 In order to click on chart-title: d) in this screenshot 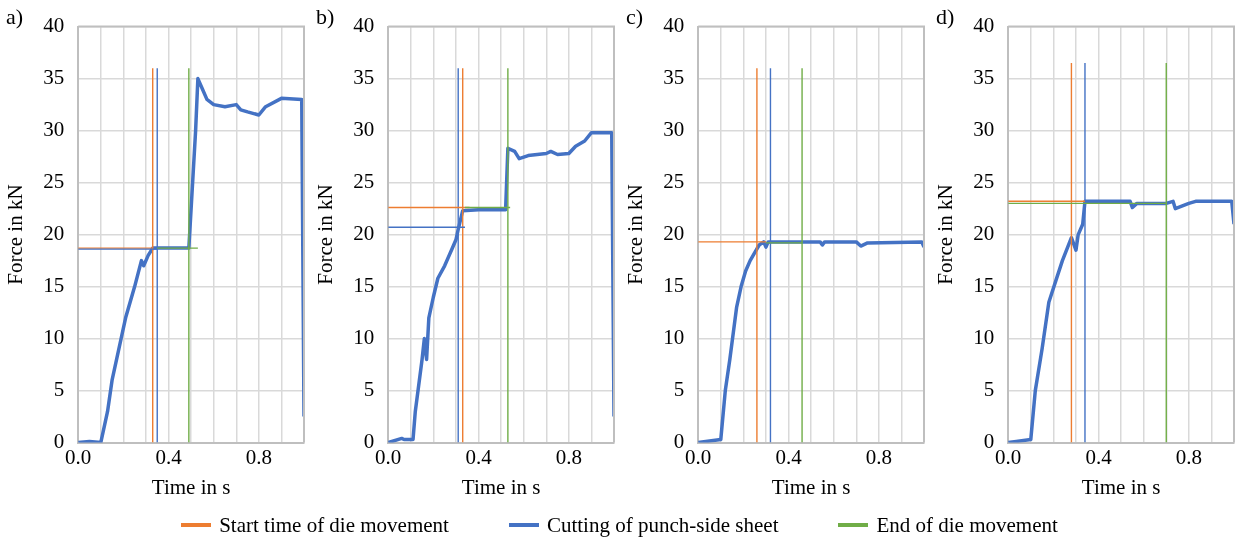, I will do `click(945, 17)`.